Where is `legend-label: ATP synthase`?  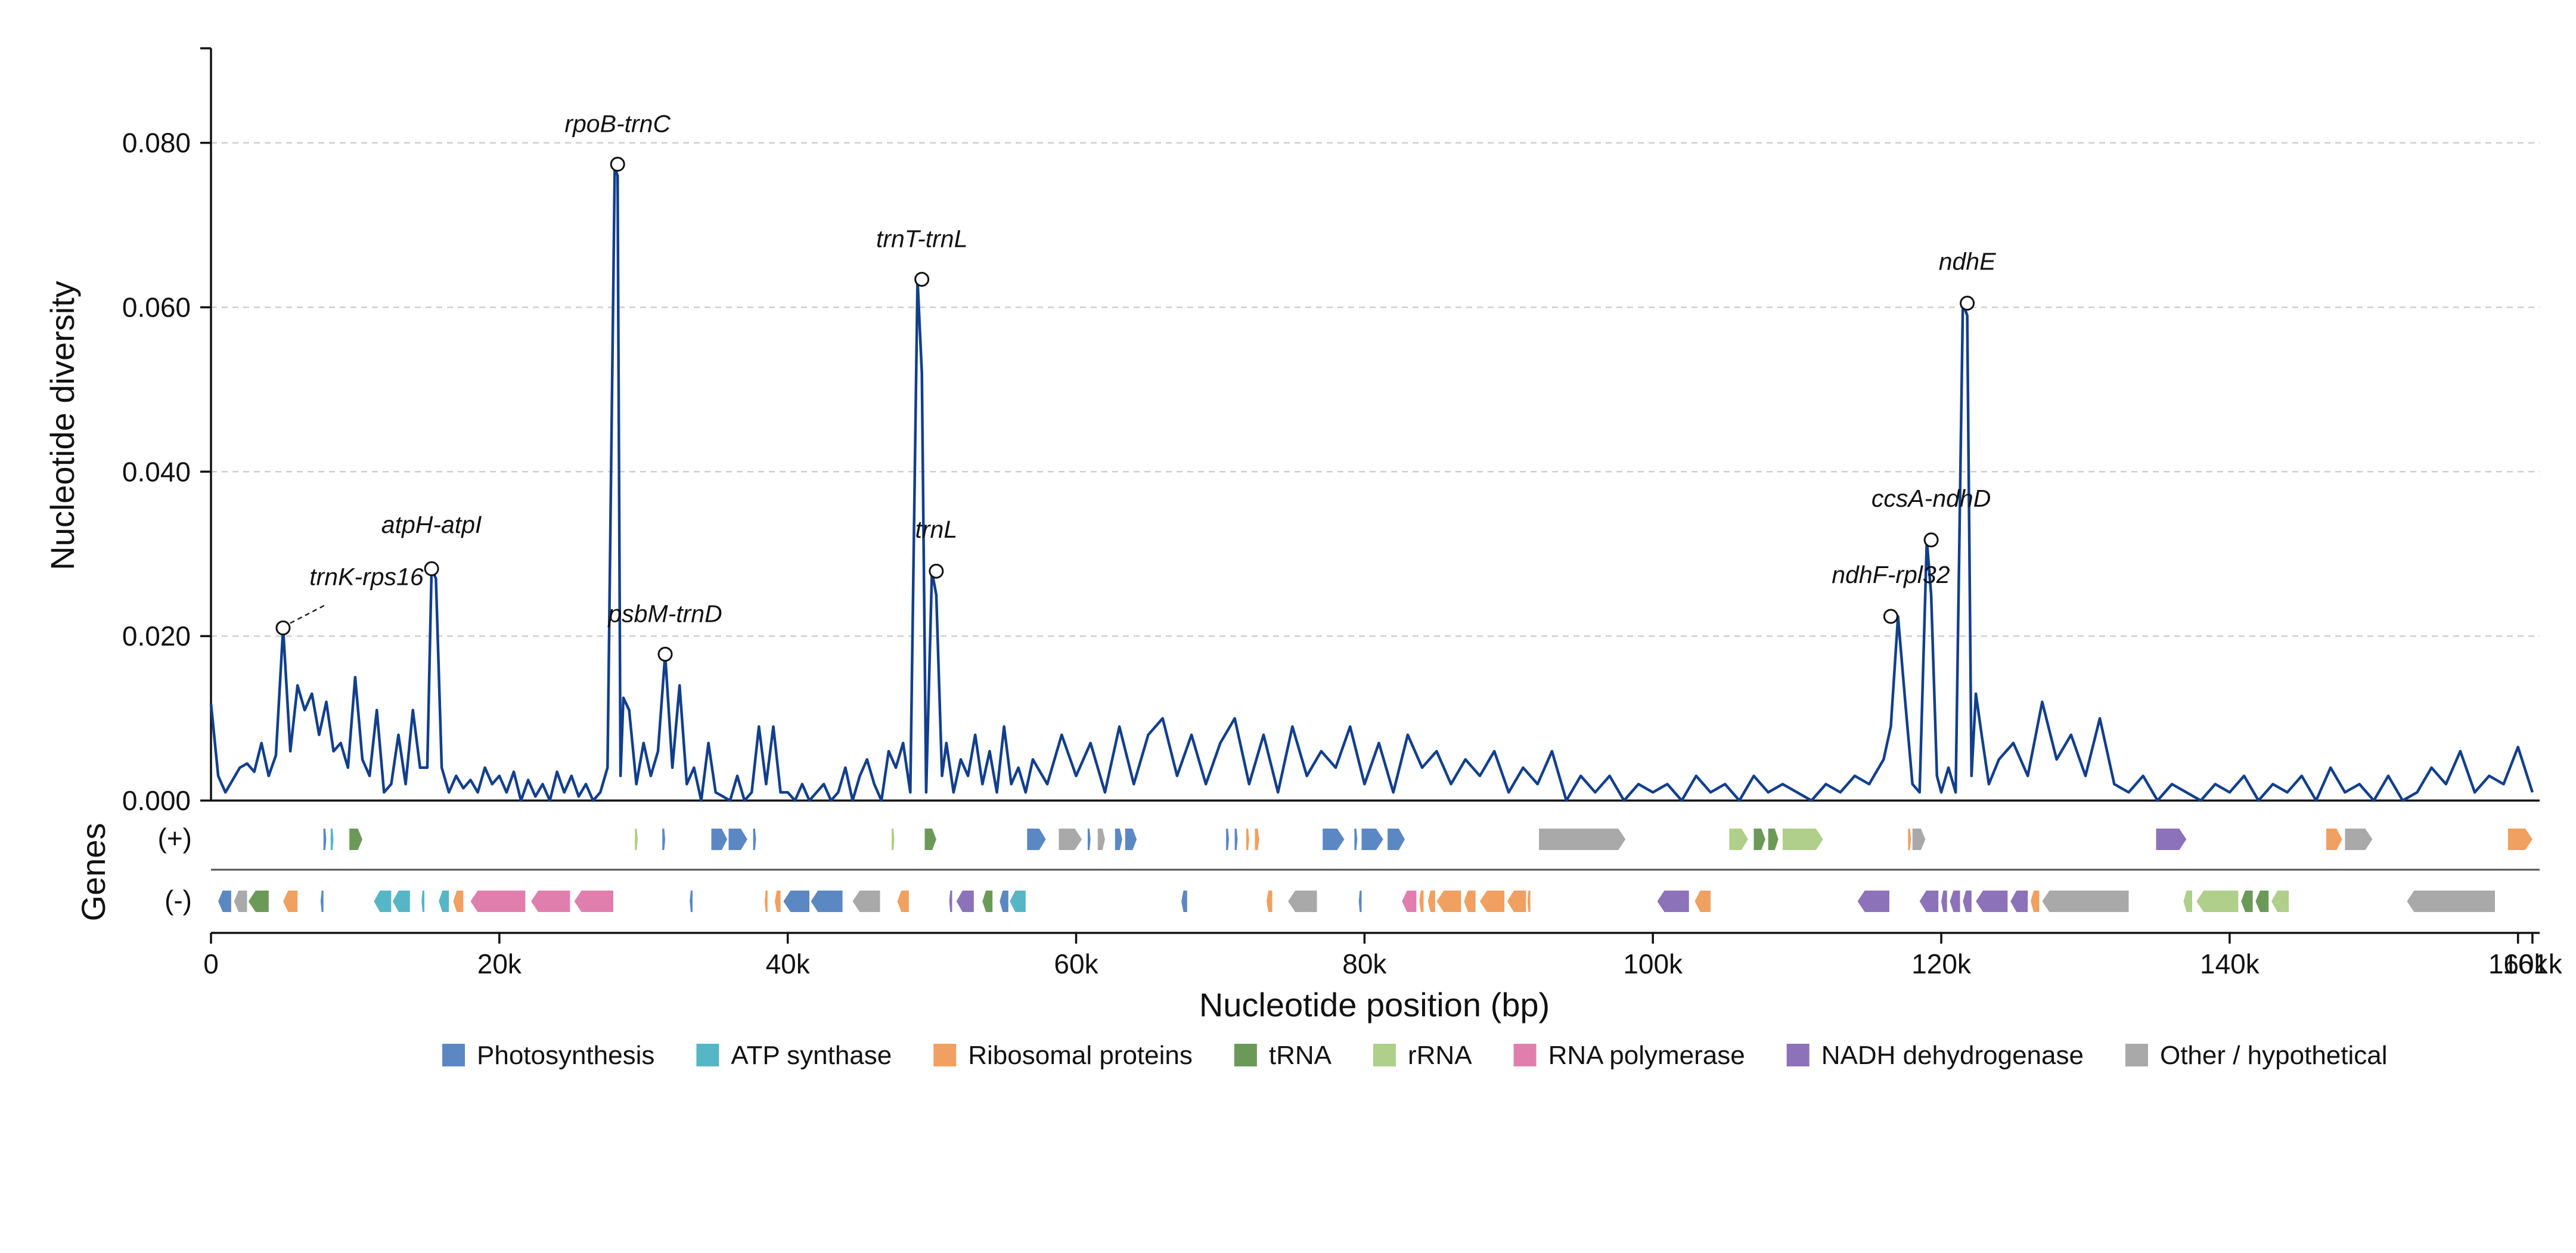
legend-label: ATP synthase is located at coordinates (812, 1055).